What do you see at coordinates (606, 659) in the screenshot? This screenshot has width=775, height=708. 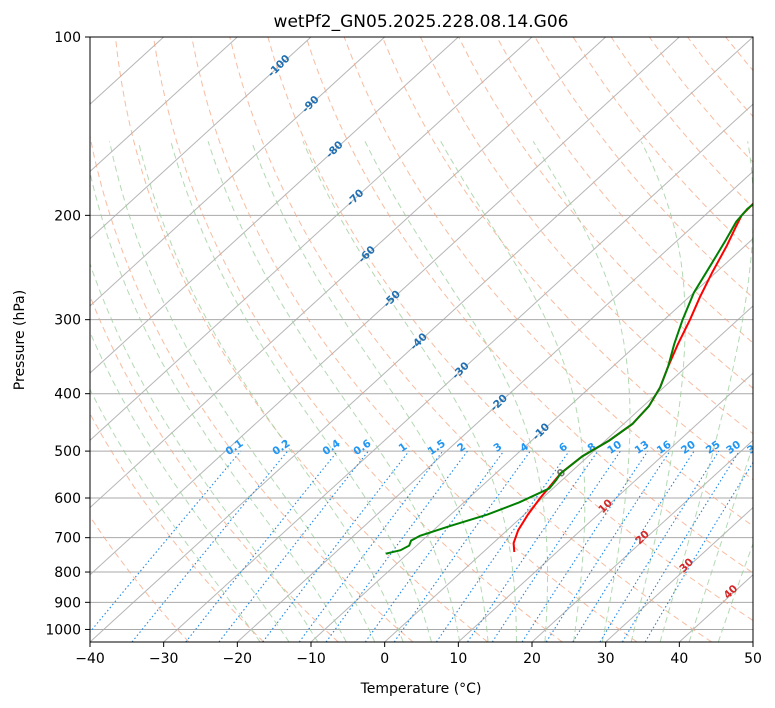 I see `x-tick-label: 30` at bounding box center [606, 659].